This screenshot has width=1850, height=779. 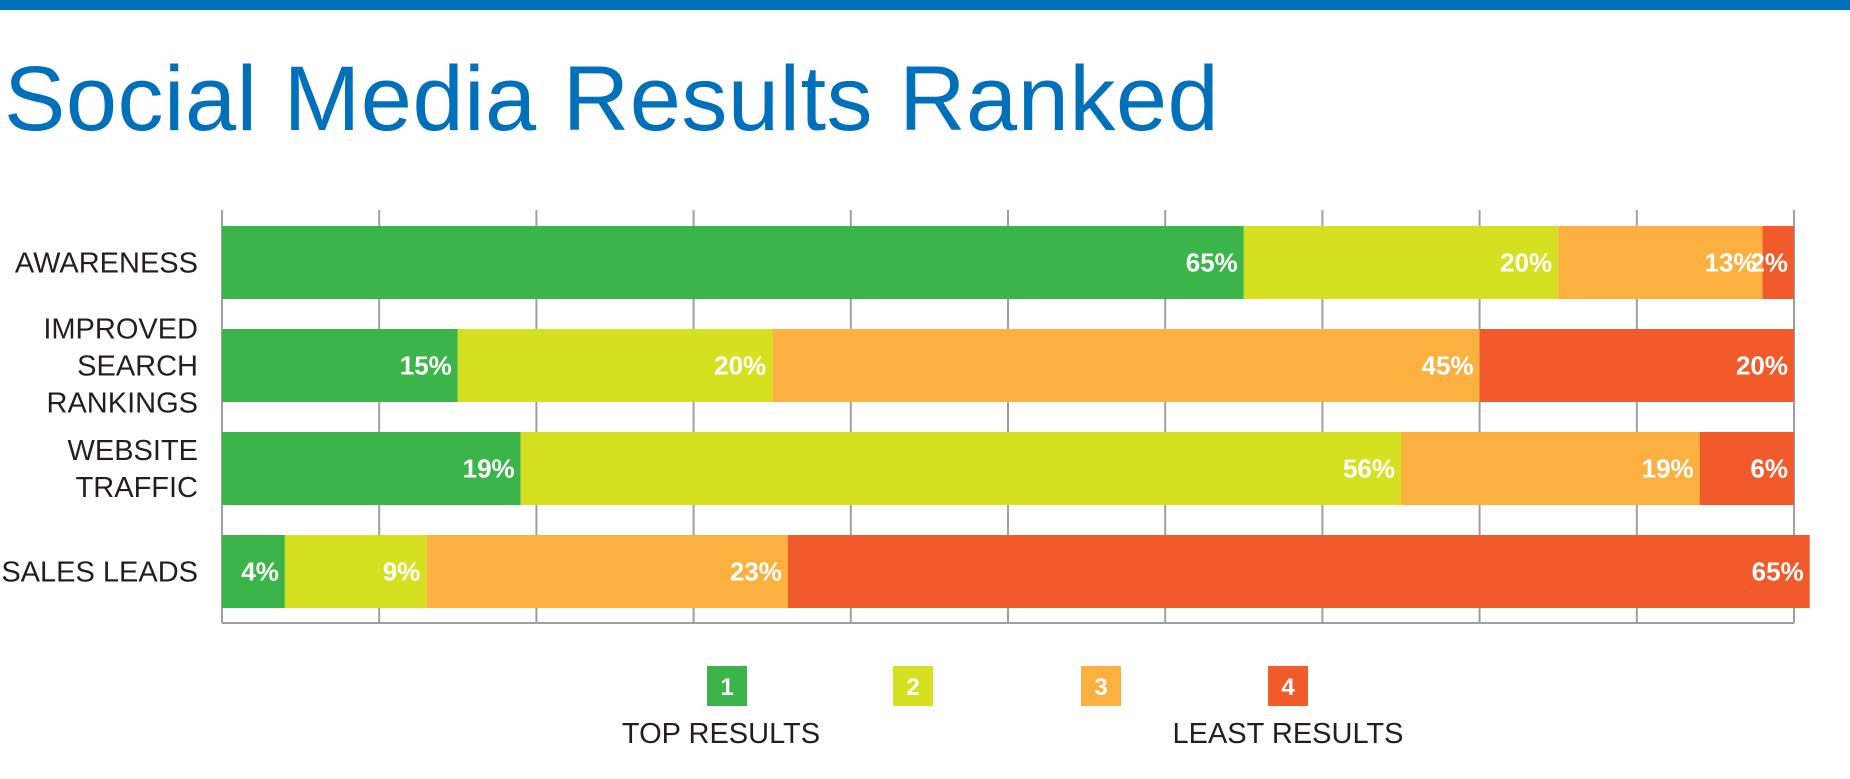 What do you see at coordinates (612, 99) in the screenshot?
I see `page-title: Social Media Results Ranked` at bounding box center [612, 99].